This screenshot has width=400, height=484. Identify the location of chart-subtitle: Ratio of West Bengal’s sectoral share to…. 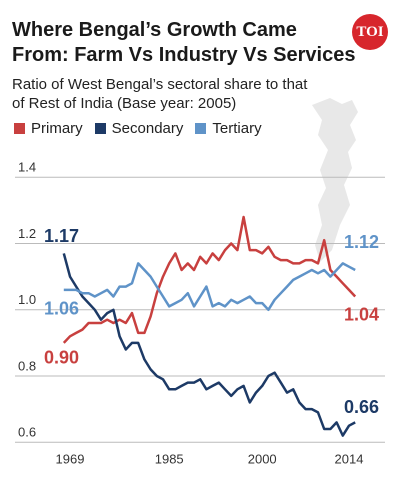
(160, 94).